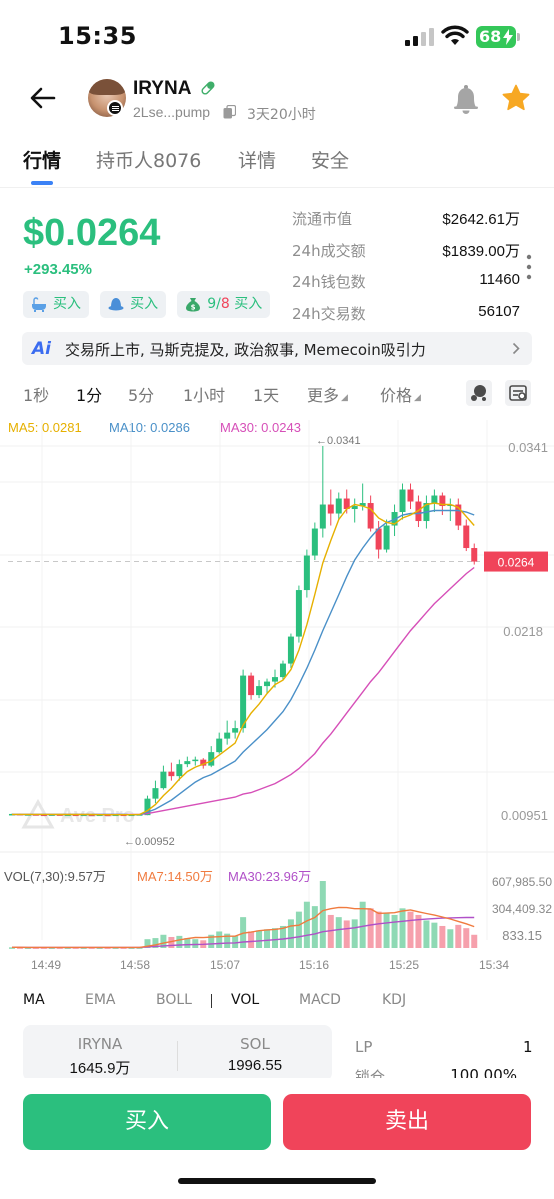 The image size is (554, 1199). Describe the element at coordinates (218, 304) in the screenshot. I see `chip-smart-sep: /` at that location.